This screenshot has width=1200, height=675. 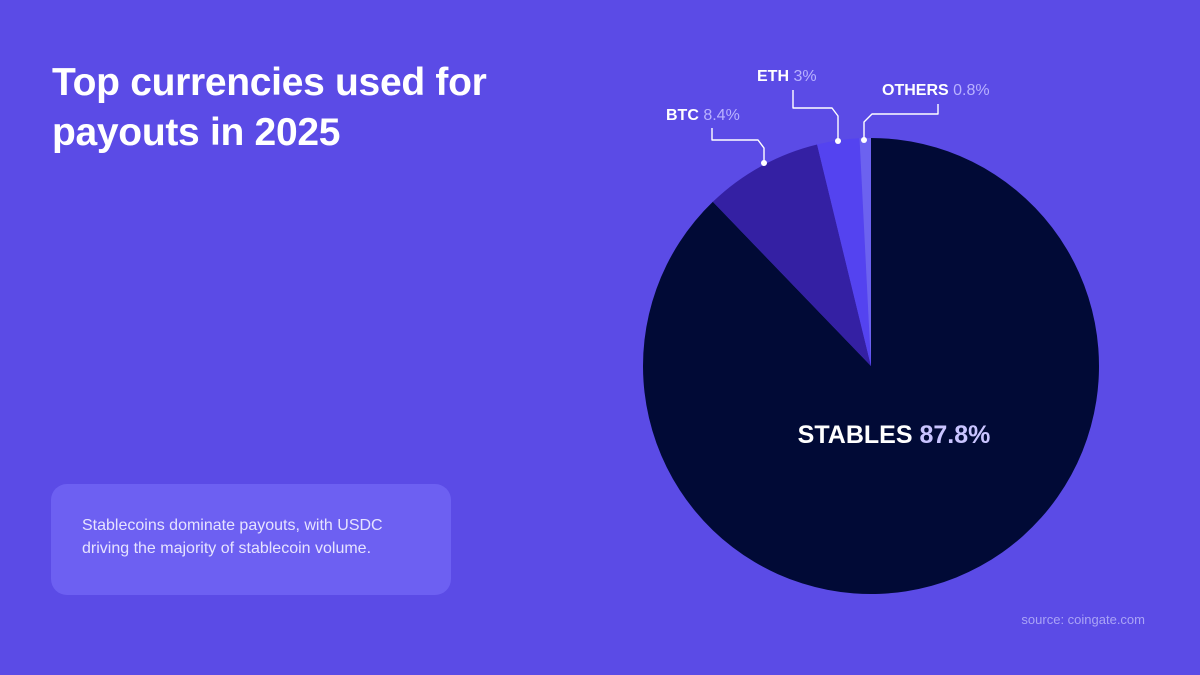 What do you see at coordinates (775, 76) in the screenshot?
I see `slice-label-name: ETH` at bounding box center [775, 76].